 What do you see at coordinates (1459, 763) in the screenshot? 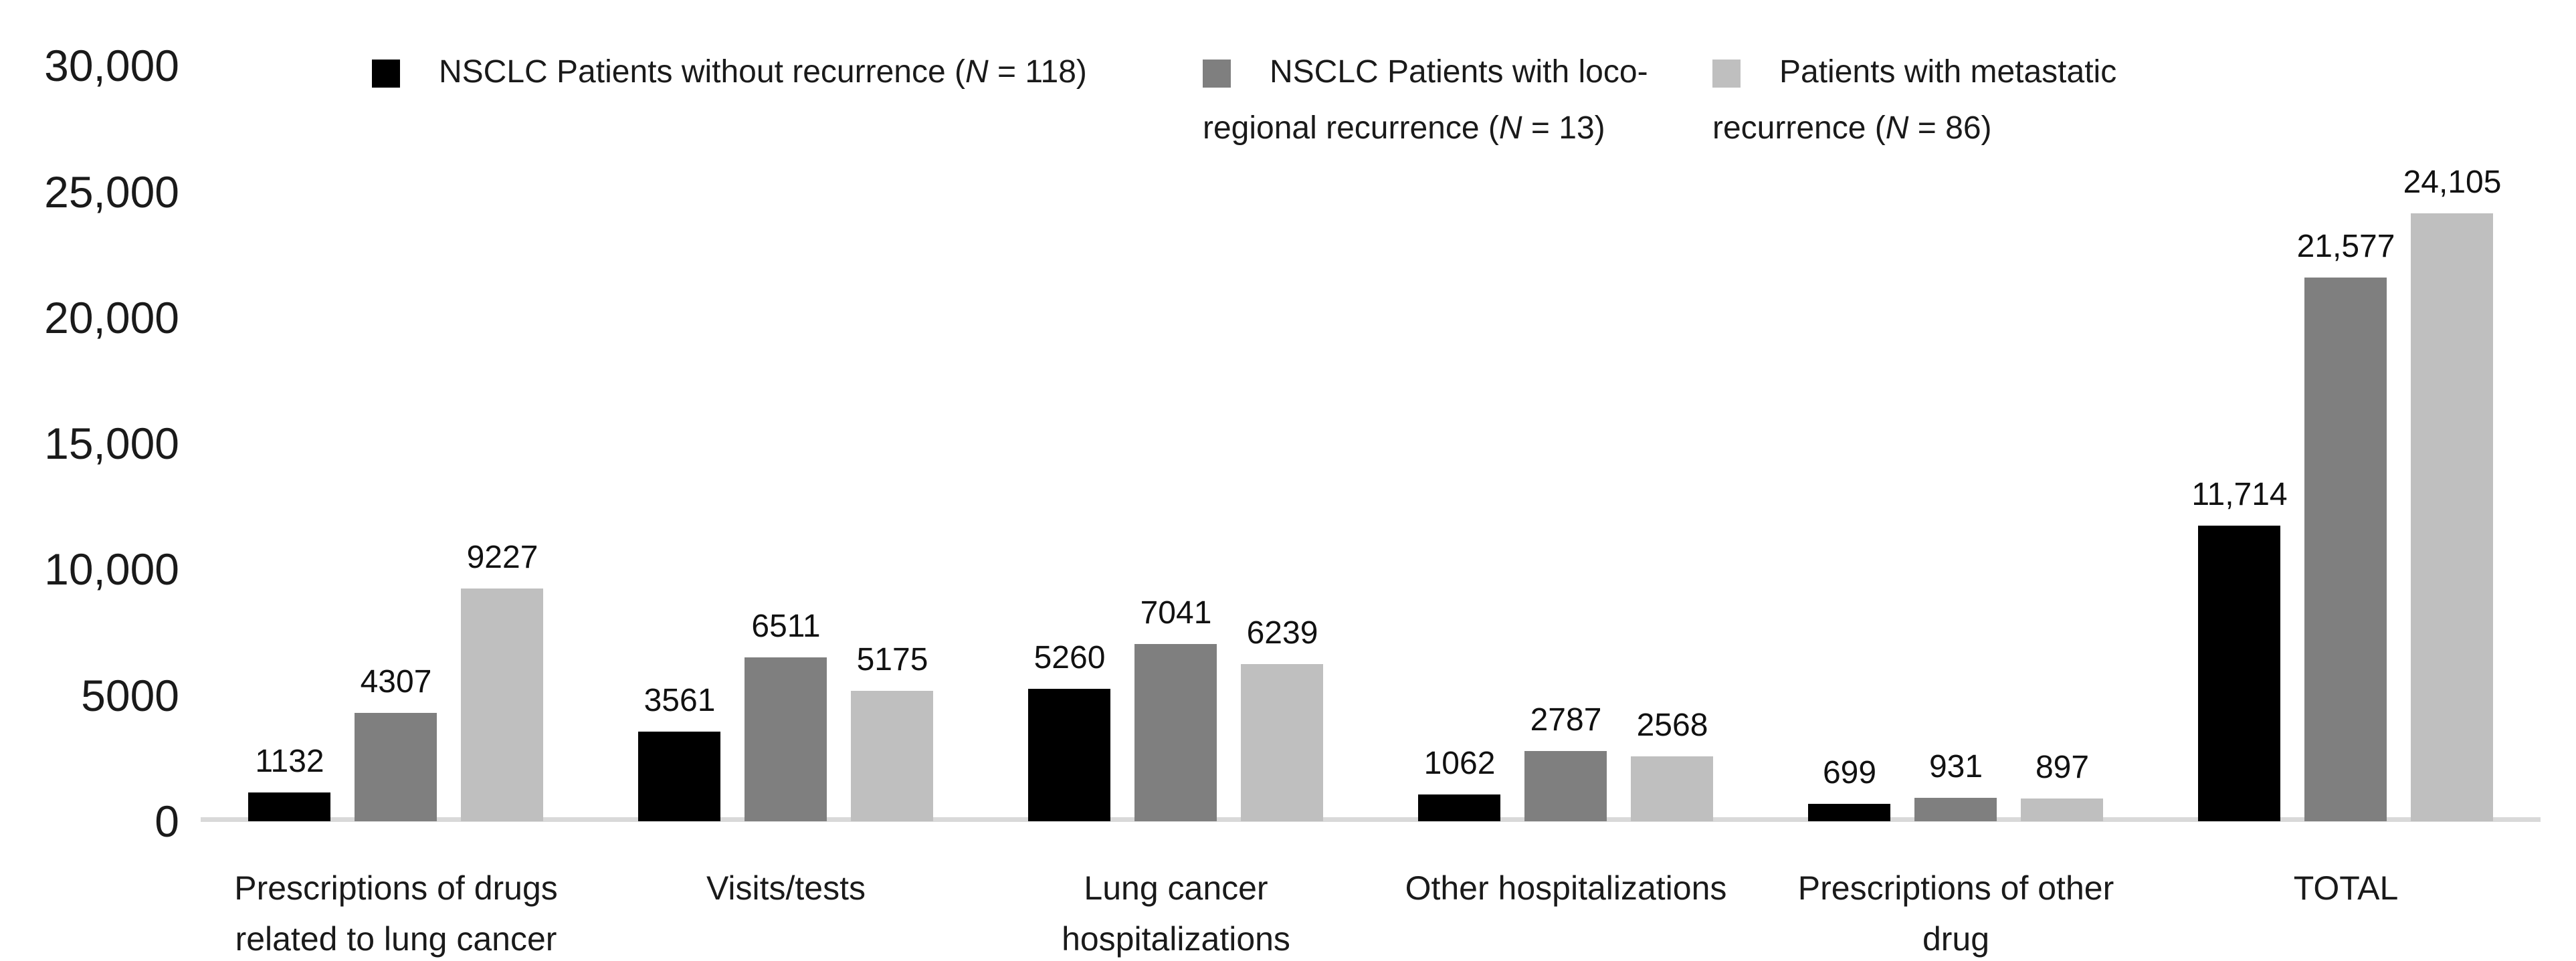
I see `bar-value-label: 1062` at bounding box center [1459, 763].